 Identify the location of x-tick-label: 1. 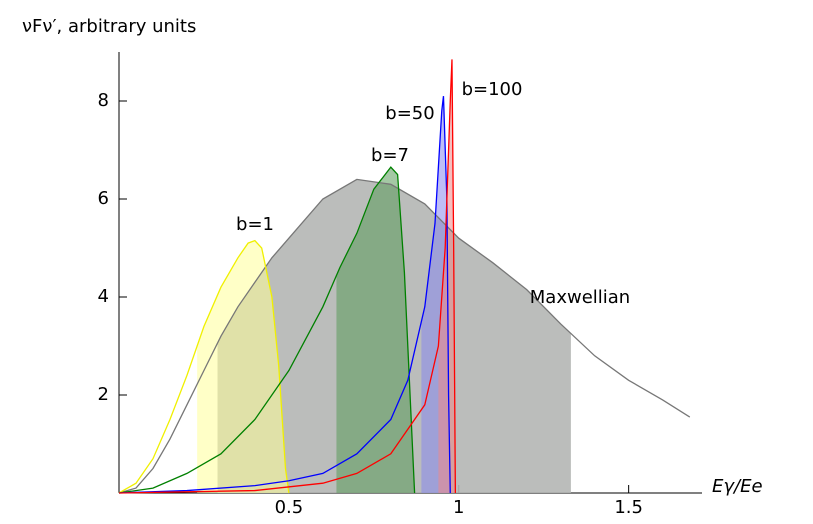
(458, 507).